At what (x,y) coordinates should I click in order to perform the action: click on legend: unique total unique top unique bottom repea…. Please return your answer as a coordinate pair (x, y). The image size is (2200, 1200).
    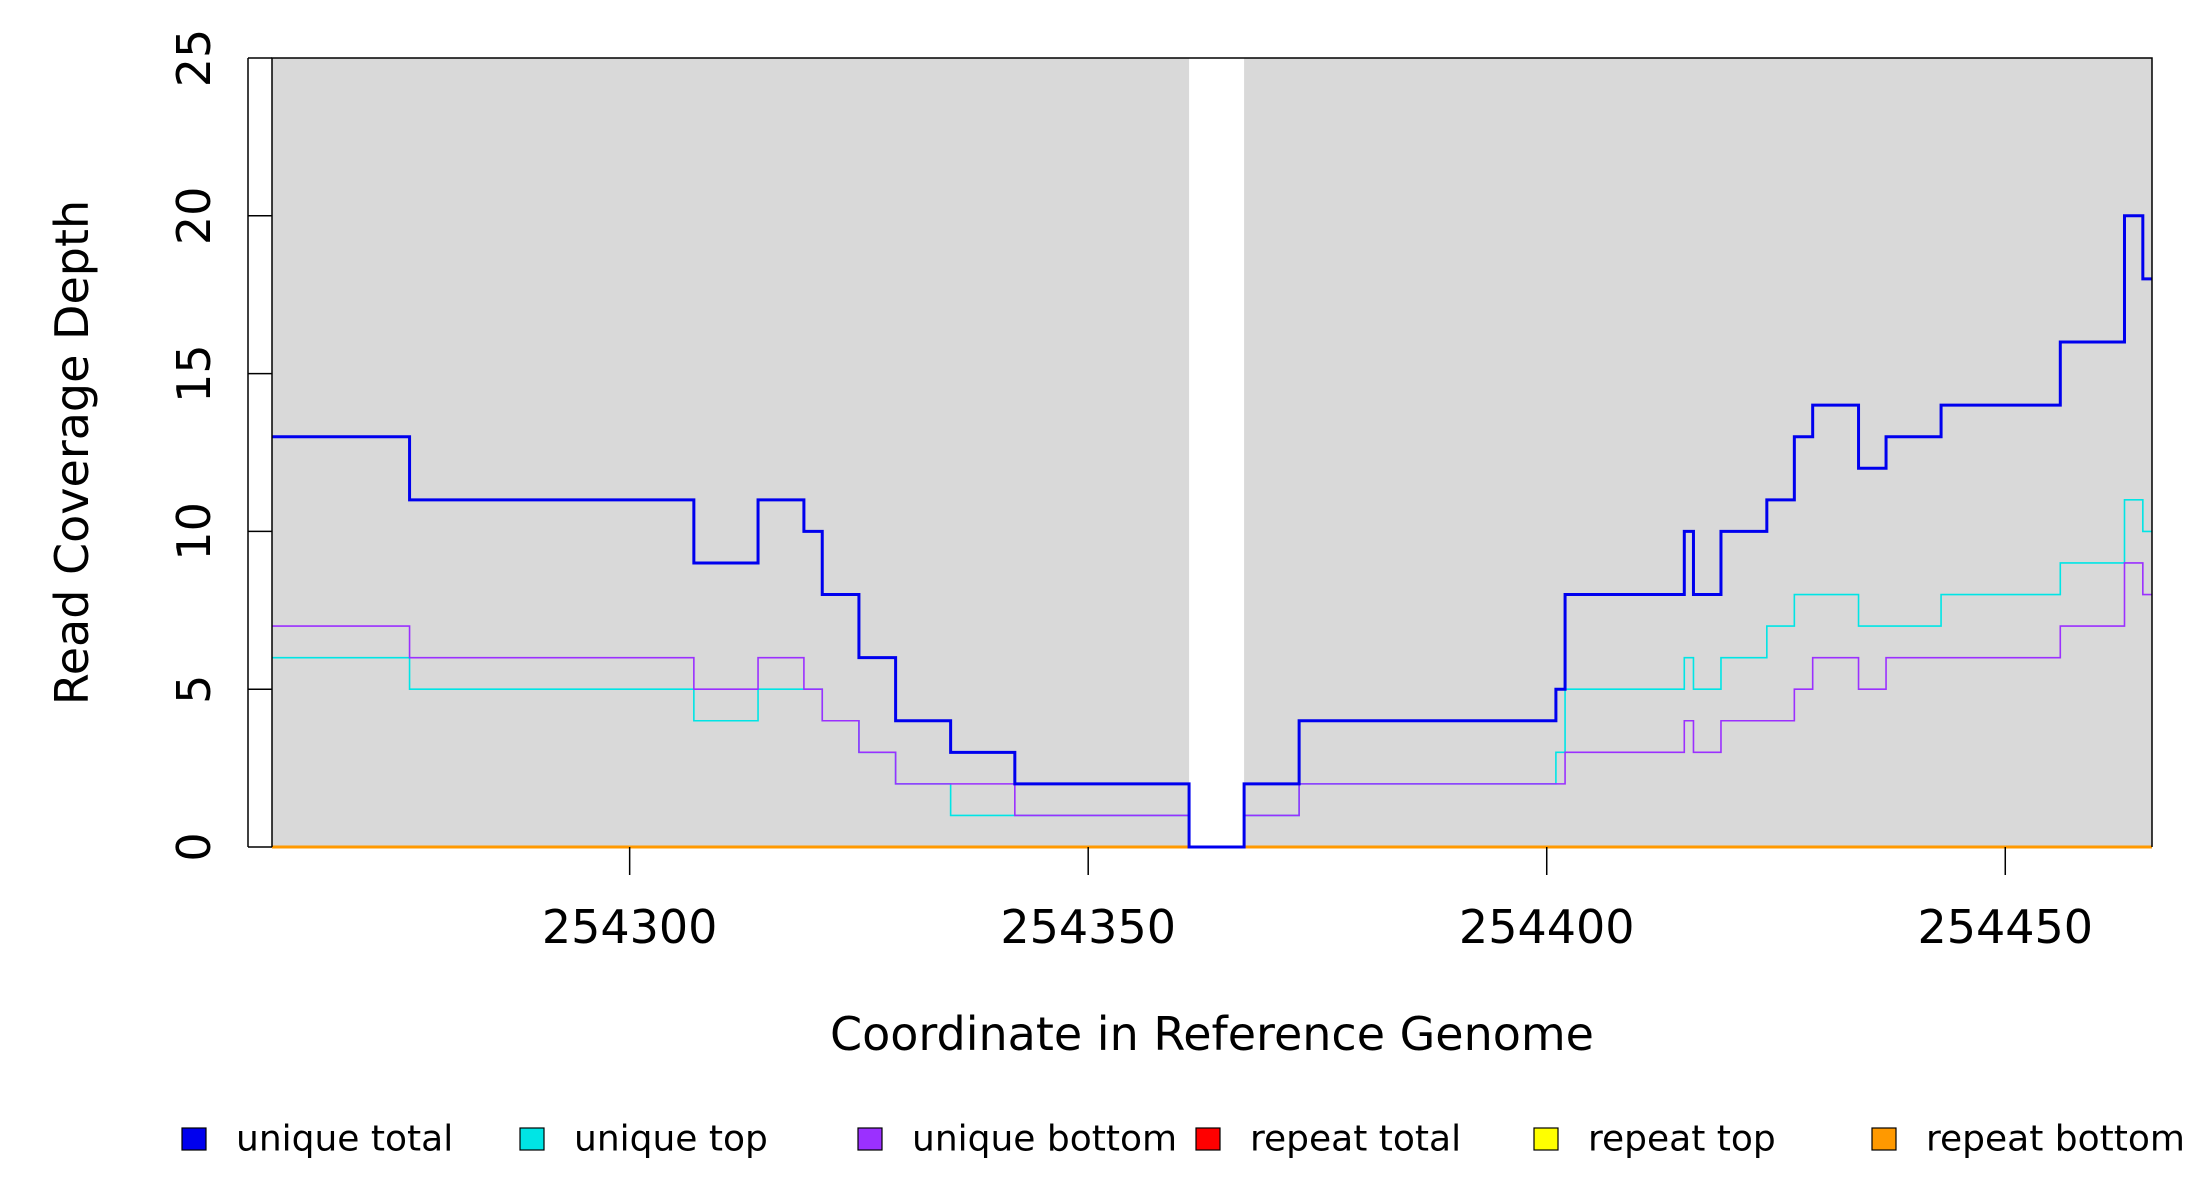
    Looking at the image, I should click on (1183, 1139).